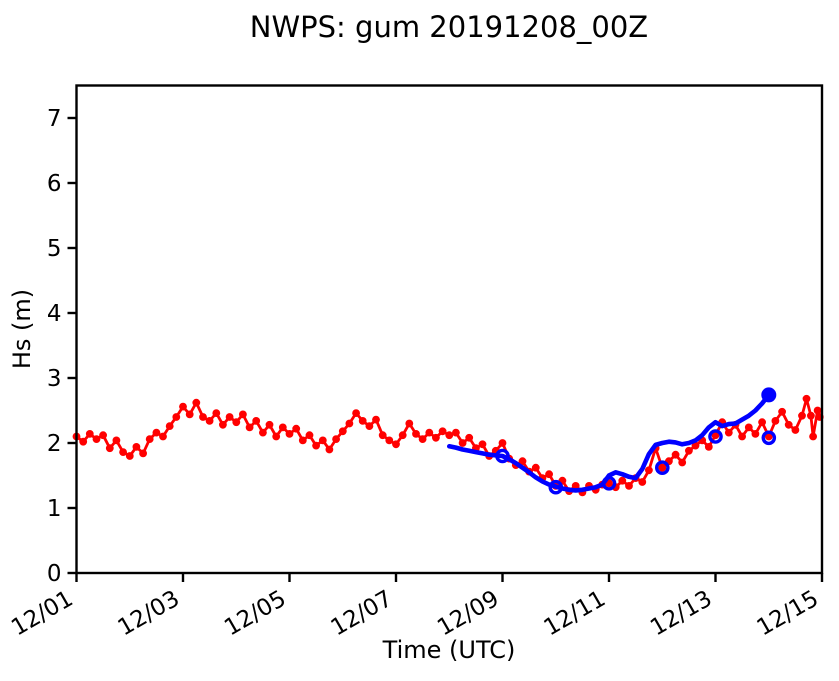 Image resolution: width=839 pixels, height=681 pixels. What do you see at coordinates (22, 329) in the screenshot?
I see `y-axis-label: Hs (m)` at bounding box center [22, 329].